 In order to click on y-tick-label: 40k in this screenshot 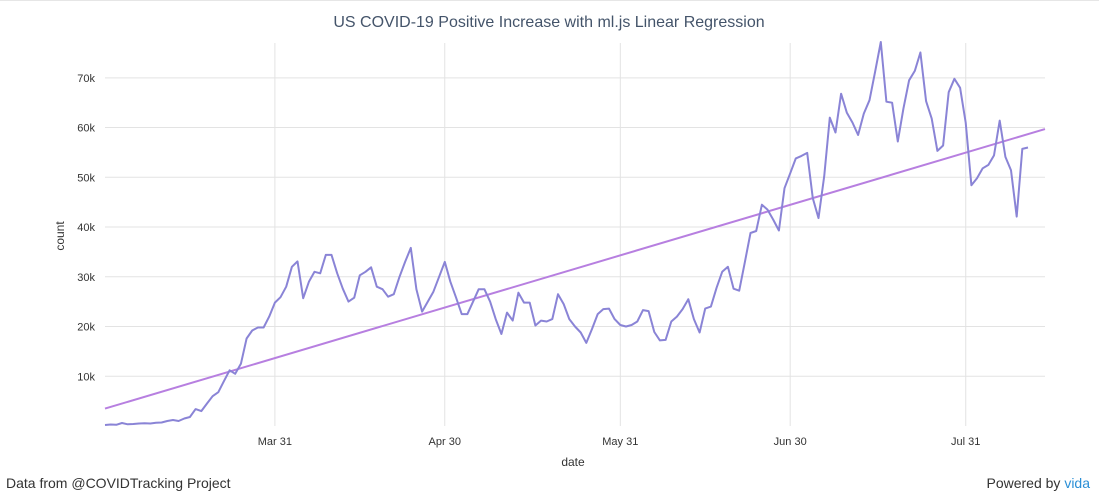, I will do `click(86, 228)`.